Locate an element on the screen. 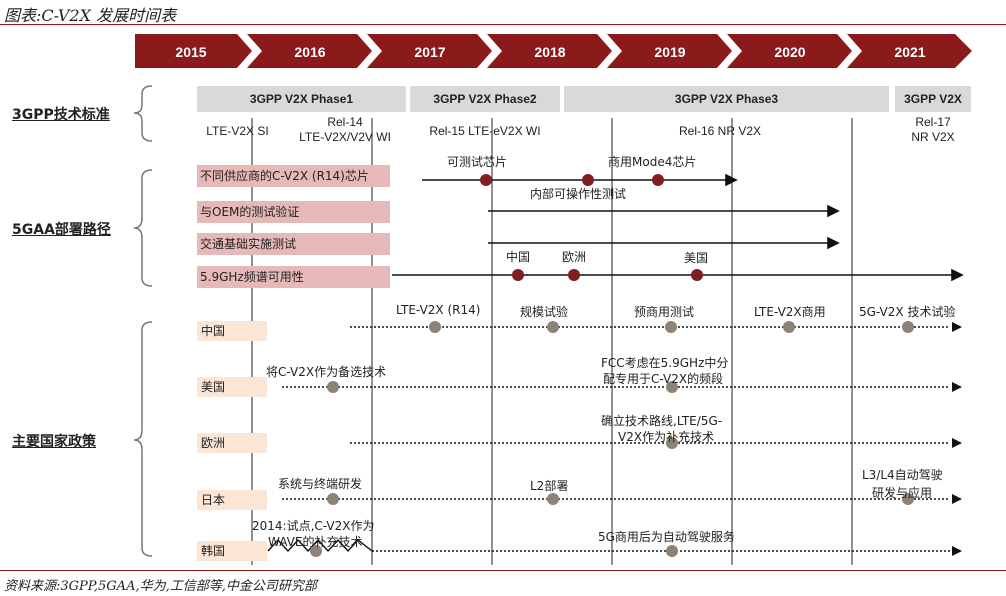 This screenshot has width=1006, height=596. gaa-note-europe: 欧洲 is located at coordinates (574, 257).